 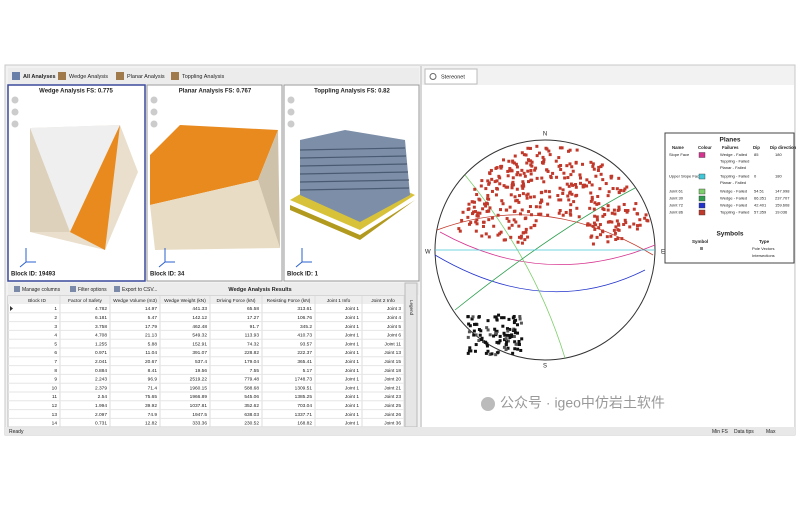 What do you see at coordinates (392, 424) in the screenshot?
I see `table-cell: Joint 36` at bounding box center [392, 424].